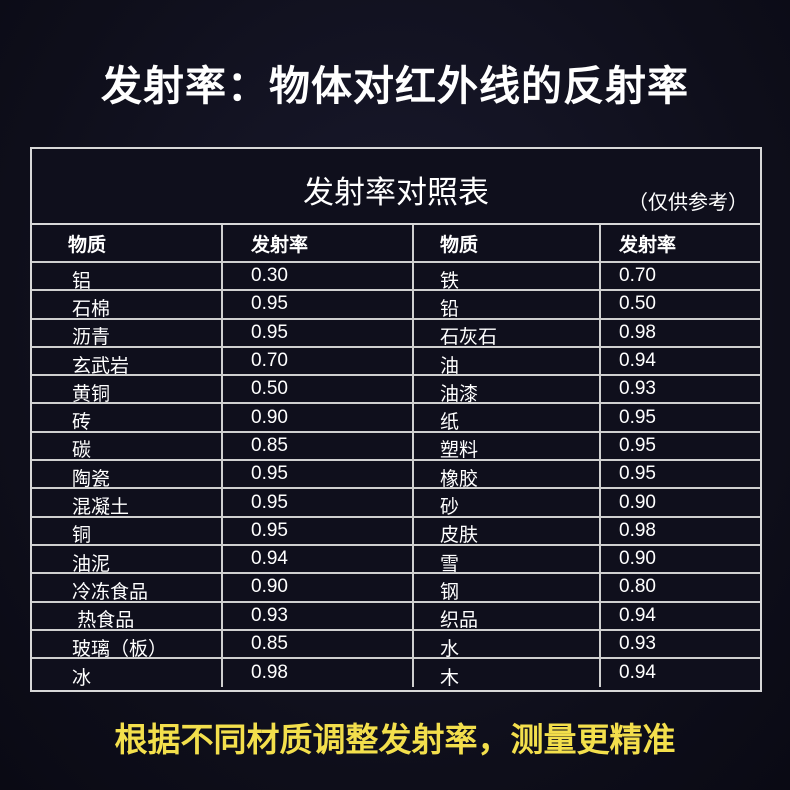  I want to click on material-cell: 钢, so click(507, 588).